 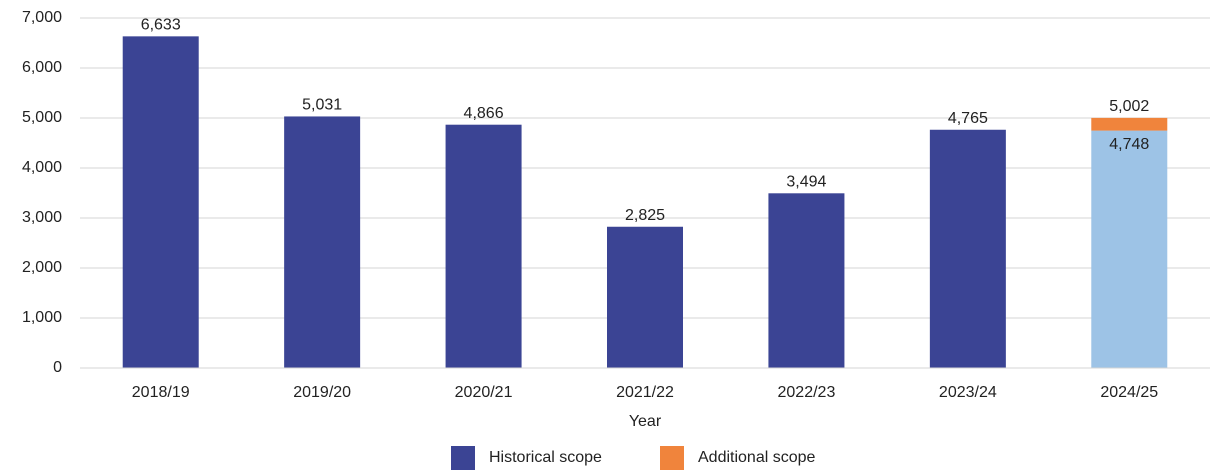 What do you see at coordinates (57, 367) in the screenshot?
I see `y-tick-label: 0` at bounding box center [57, 367].